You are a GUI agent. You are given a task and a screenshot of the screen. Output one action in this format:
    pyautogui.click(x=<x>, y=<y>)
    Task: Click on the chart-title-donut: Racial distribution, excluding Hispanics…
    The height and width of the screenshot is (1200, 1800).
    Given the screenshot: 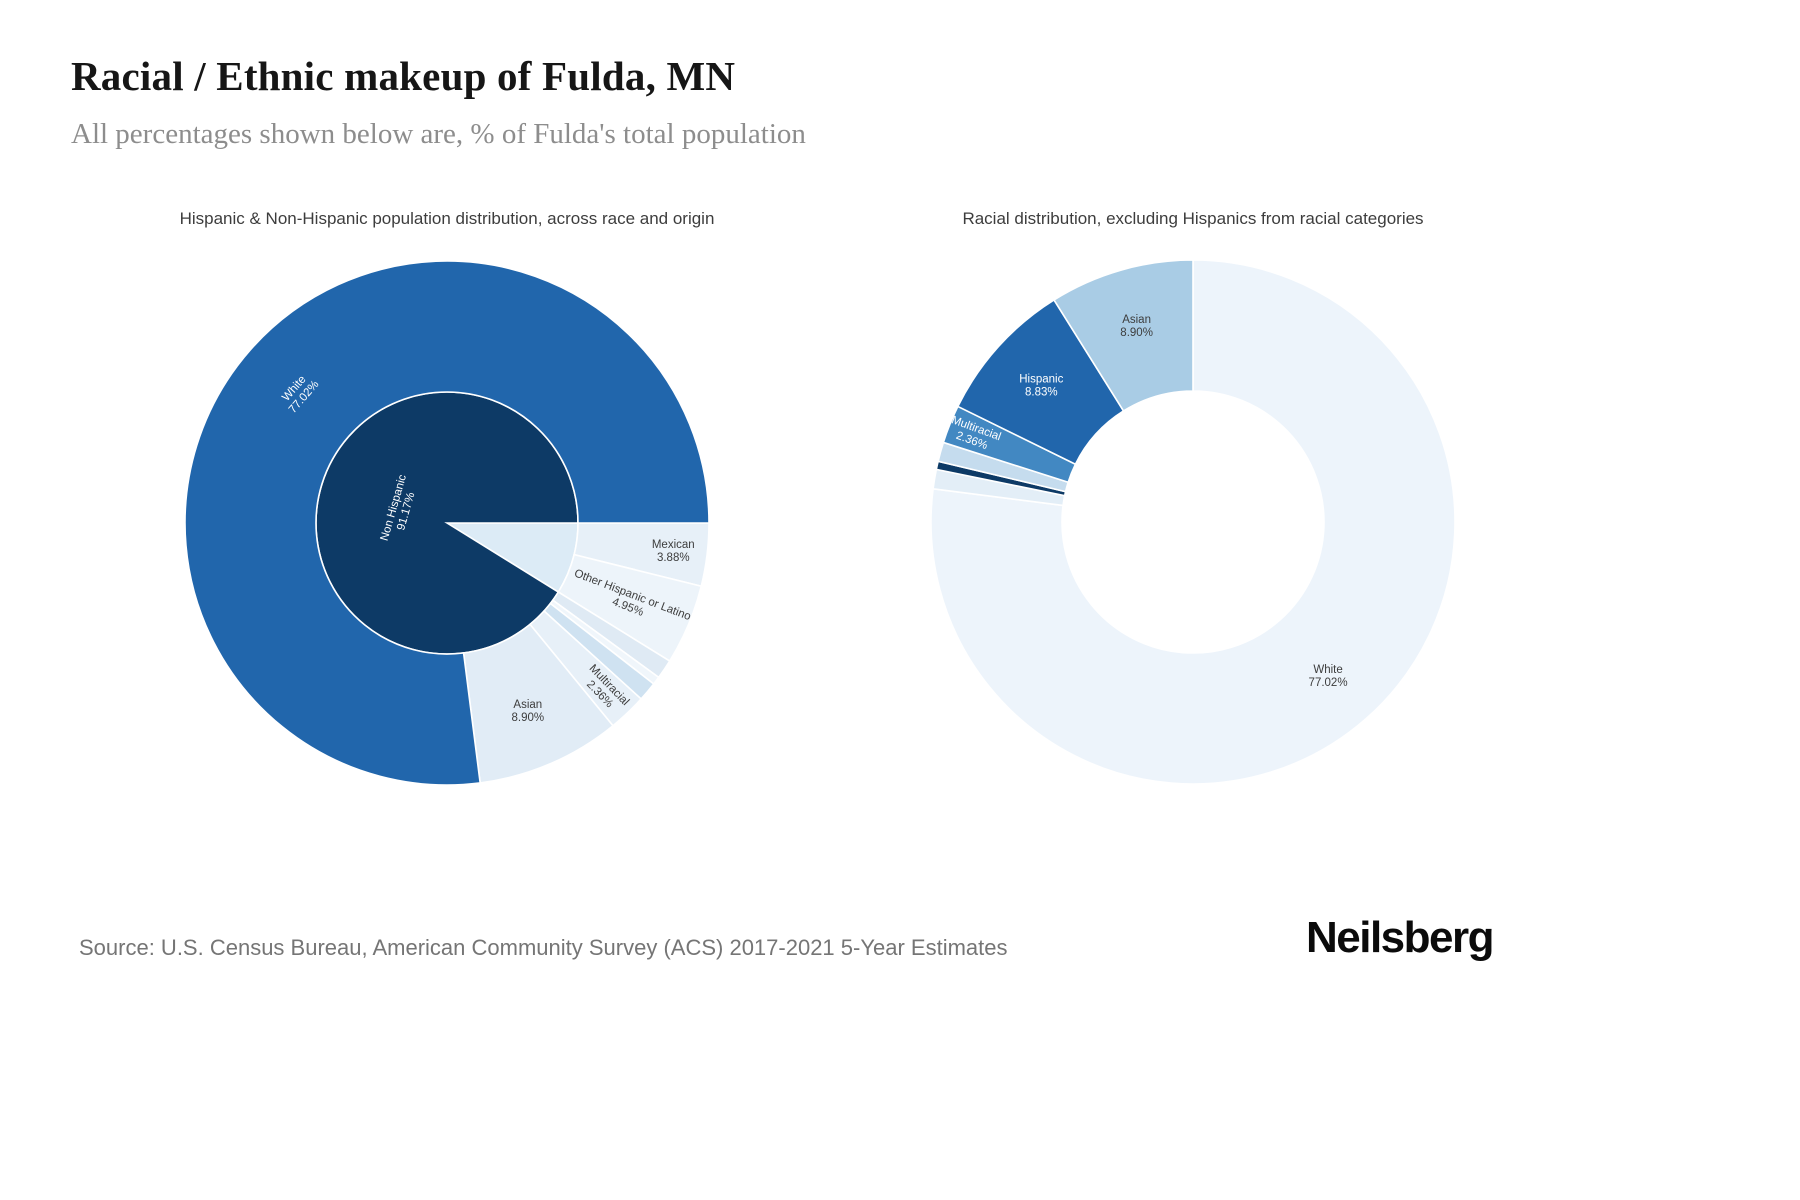 What is the action you would take?
    pyautogui.click(x=1193, y=218)
    